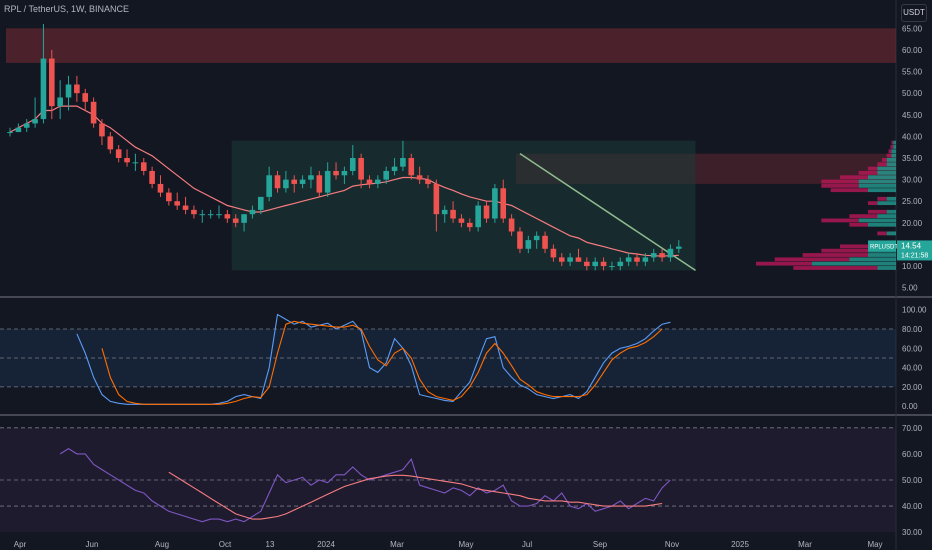 The width and height of the screenshot is (932, 550). Describe the element at coordinates (912, 329) in the screenshot. I see `oscillator-axis-tick: 80.00` at that location.